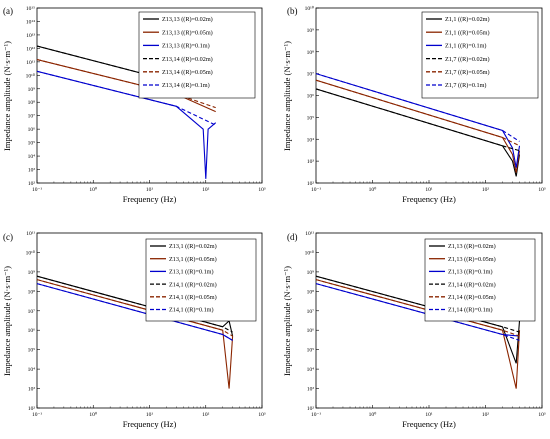  What do you see at coordinates (30, 22) in the screenshot?
I see `y-tick-label: 10¹⁴` at bounding box center [30, 22].